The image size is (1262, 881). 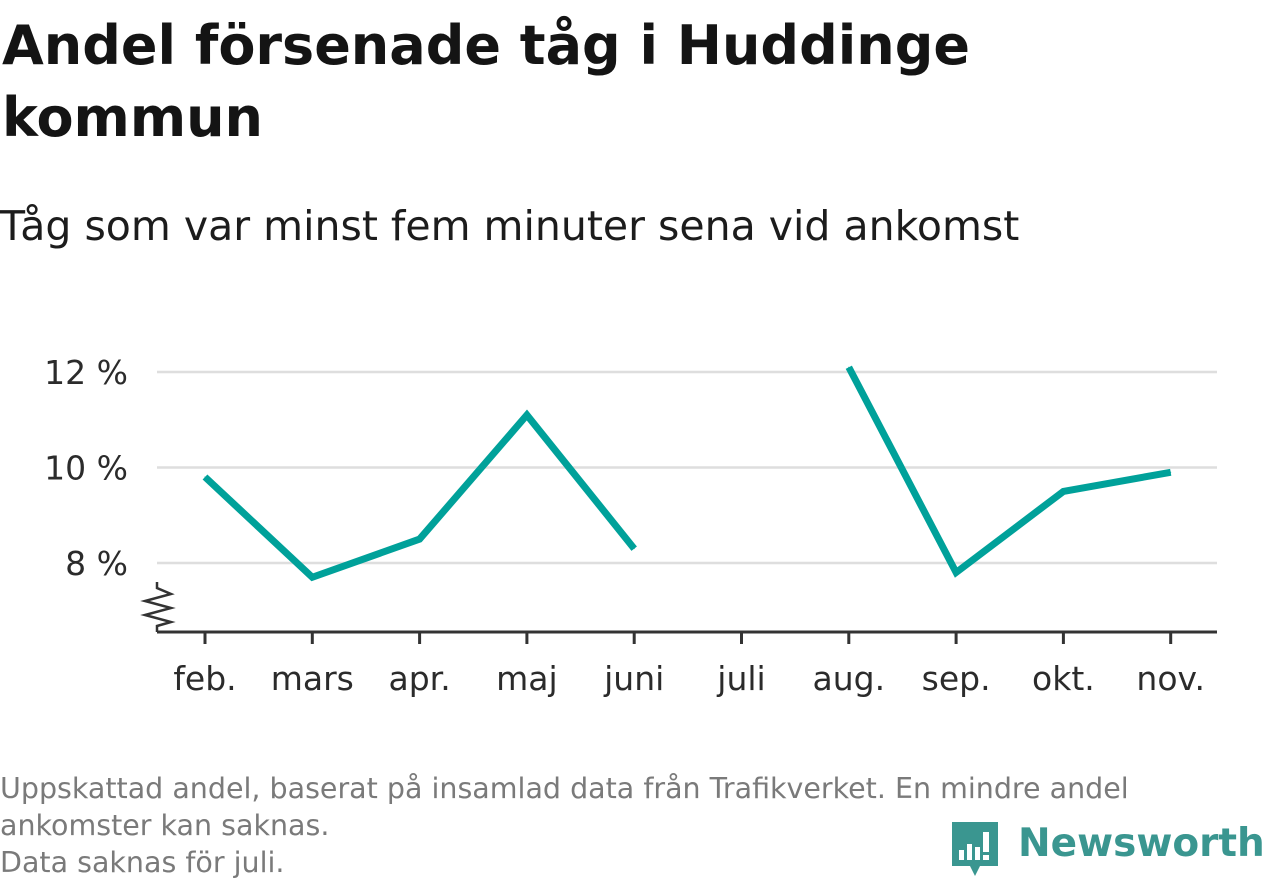 What do you see at coordinates (1170, 678) in the screenshot?
I see `x-tick-label: nov.` at bounding box center [1170, 678].